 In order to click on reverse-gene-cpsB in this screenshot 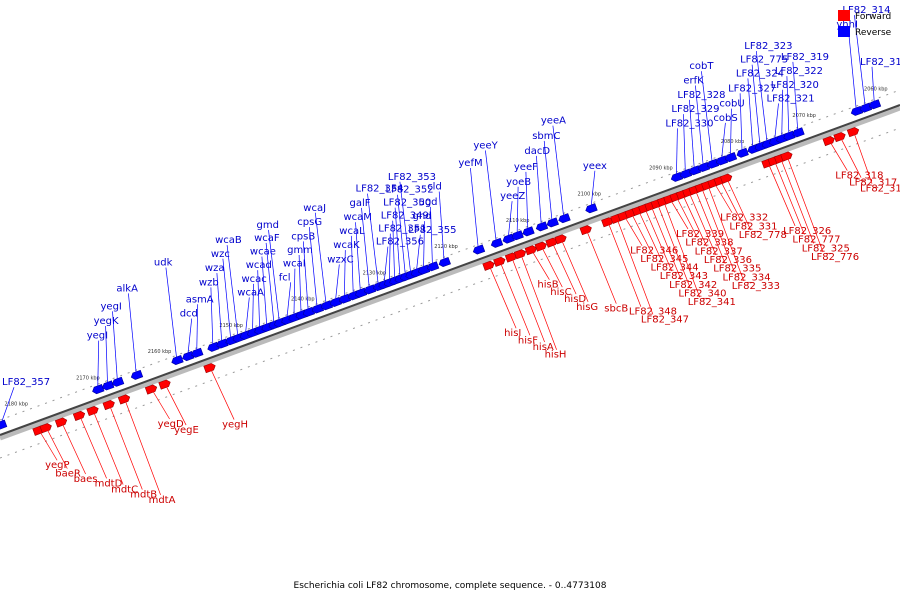, I will do `click(309, 311)`.